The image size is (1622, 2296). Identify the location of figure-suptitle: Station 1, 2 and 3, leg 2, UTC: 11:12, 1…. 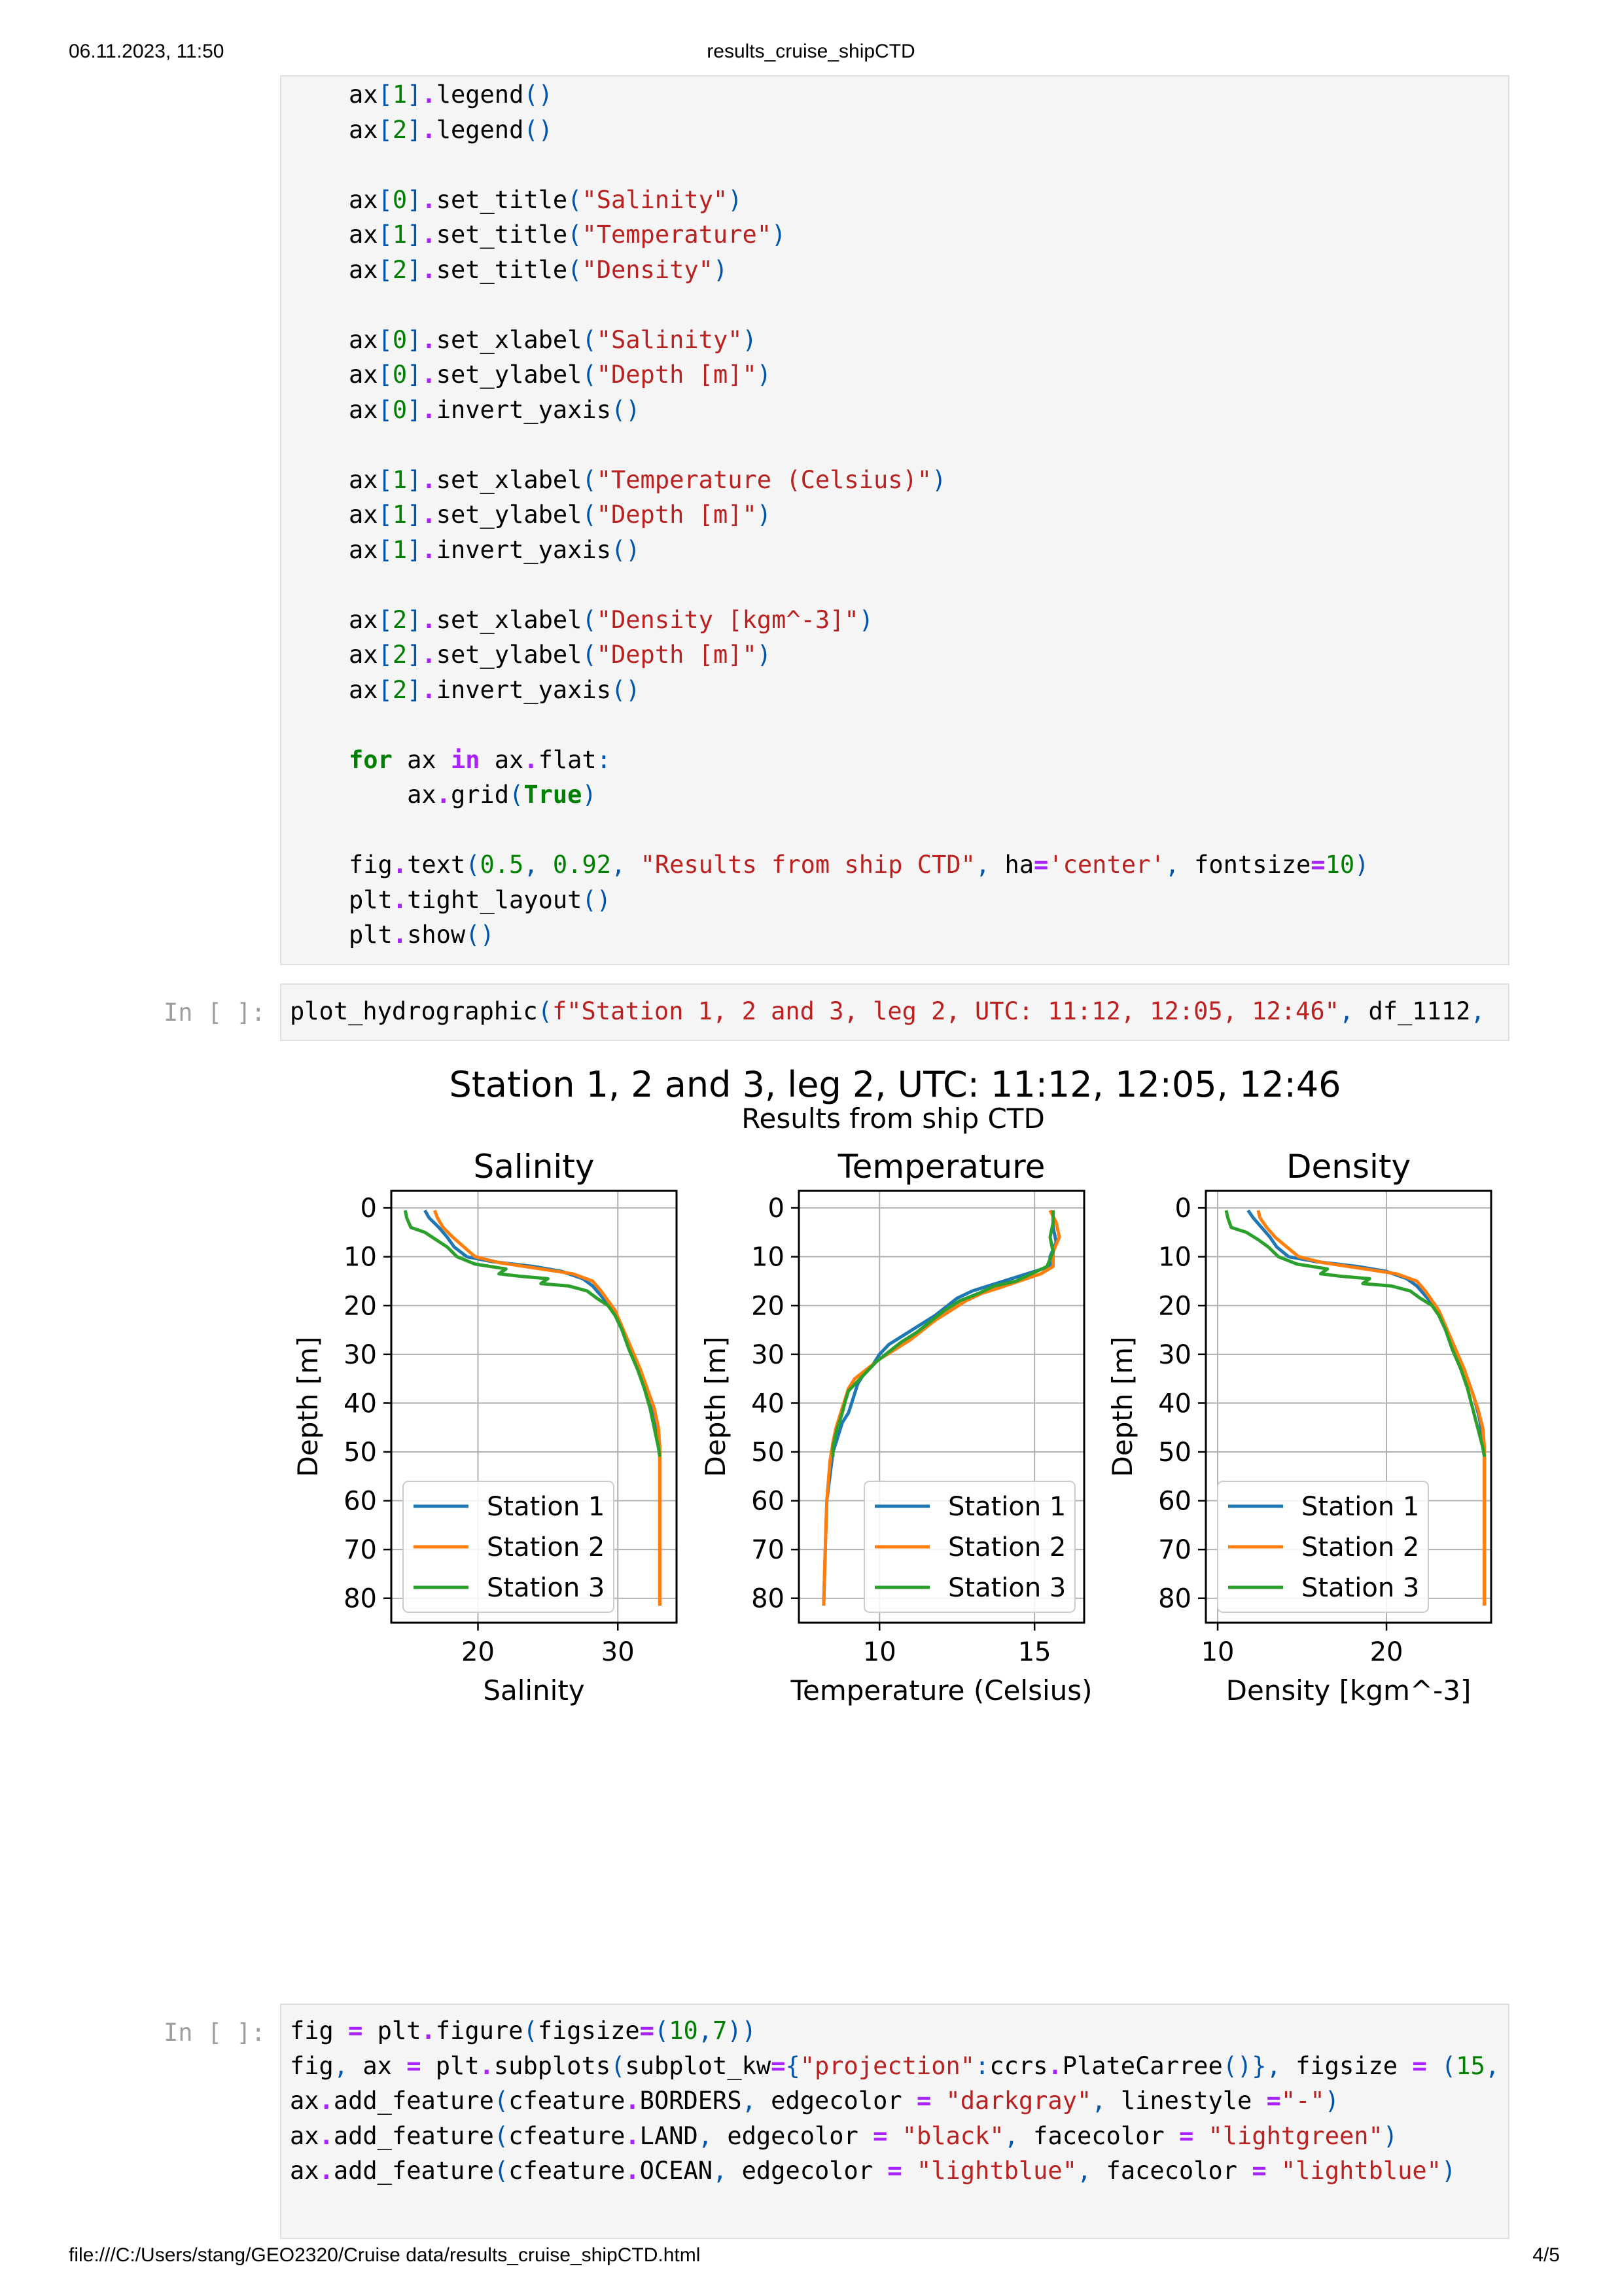
(895, 1084).